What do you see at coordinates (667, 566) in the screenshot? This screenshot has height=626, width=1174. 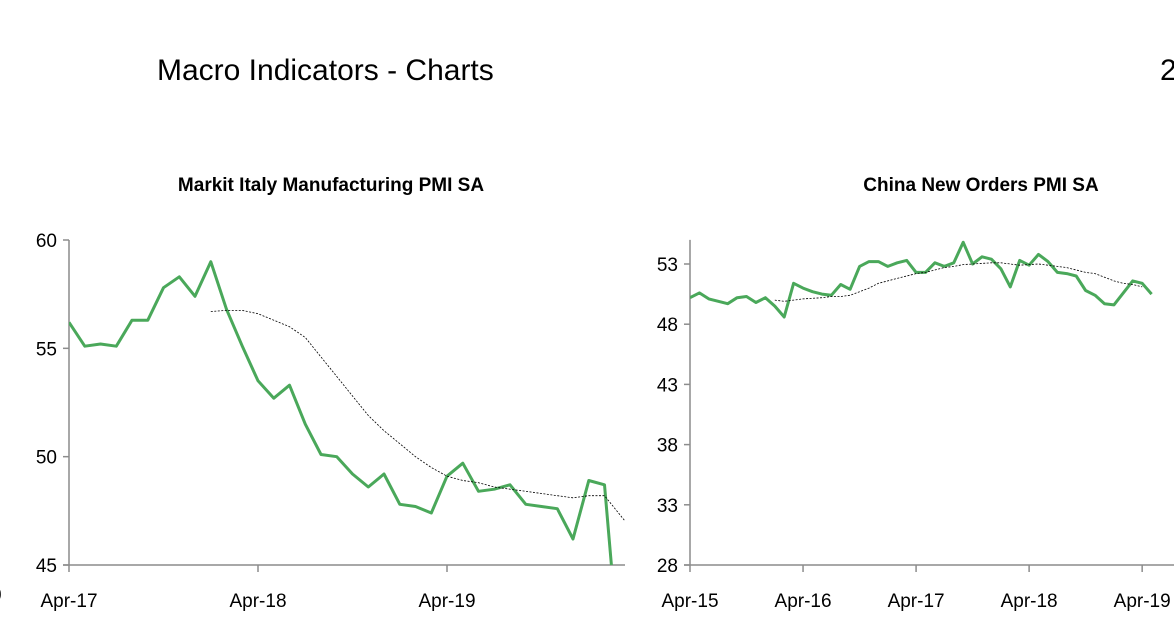 I see `y-tick-label: 28` at bounding box center [667, 566].